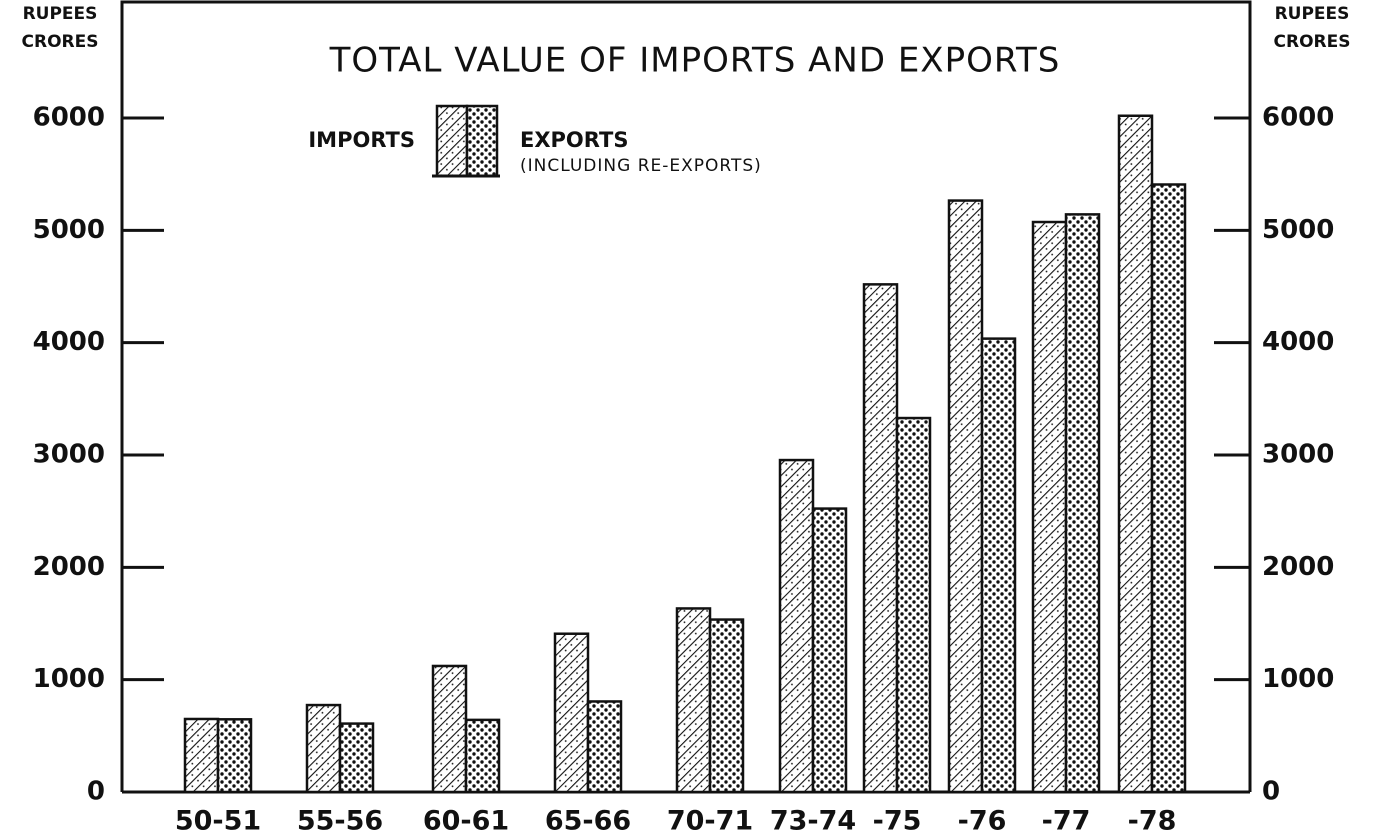  What do you see at coordinates (1298, 455) in the screenshot?
I see `y2-tick-label: 3000` at bounding box center [1298, 455].